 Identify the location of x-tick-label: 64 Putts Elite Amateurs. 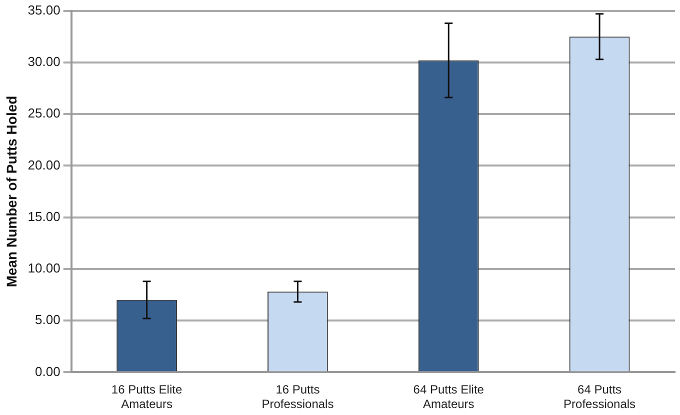
(448, 397).